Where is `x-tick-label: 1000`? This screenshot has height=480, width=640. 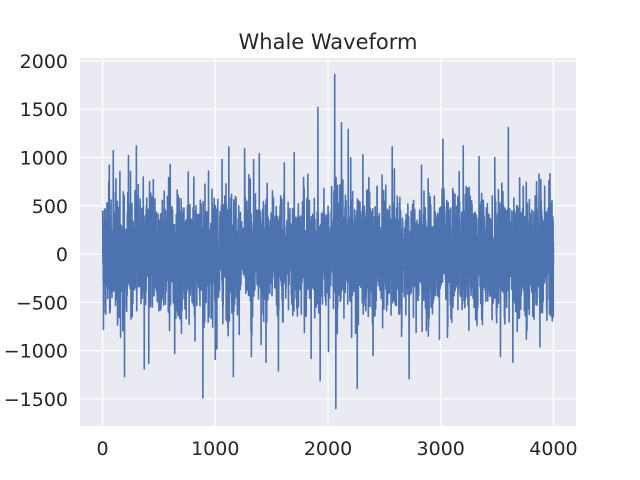
x-tick-label: 1000 is located at coordinates (215, 449).